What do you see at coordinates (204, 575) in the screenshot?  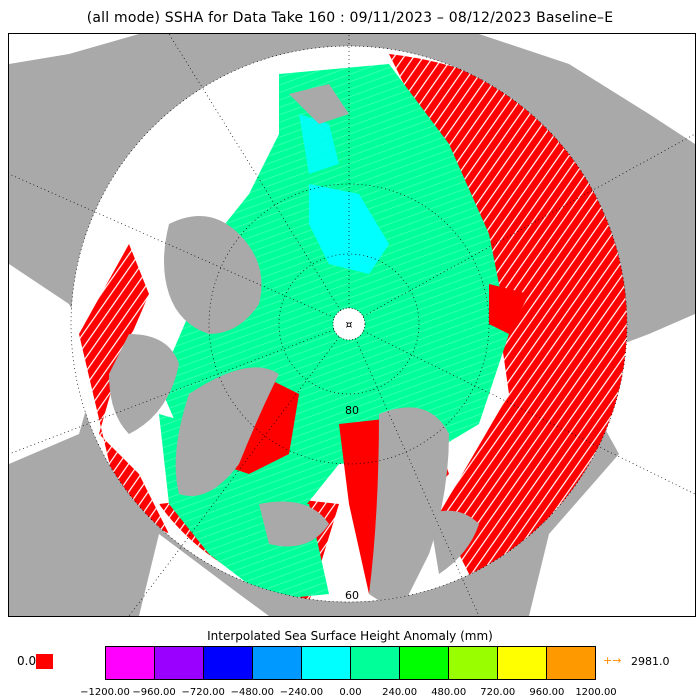 I see `outside-ocean-s` at bounding box center [204, 575].